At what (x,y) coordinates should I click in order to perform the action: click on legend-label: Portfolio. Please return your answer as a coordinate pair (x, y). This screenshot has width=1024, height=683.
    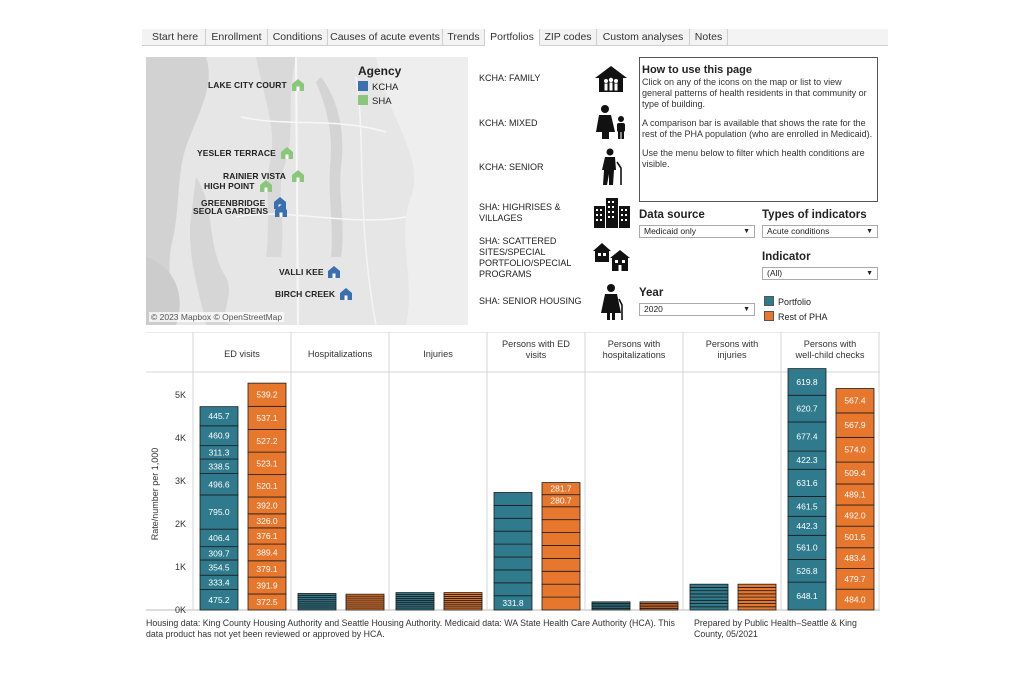
    Looking at the image, I should click on (795, 302).